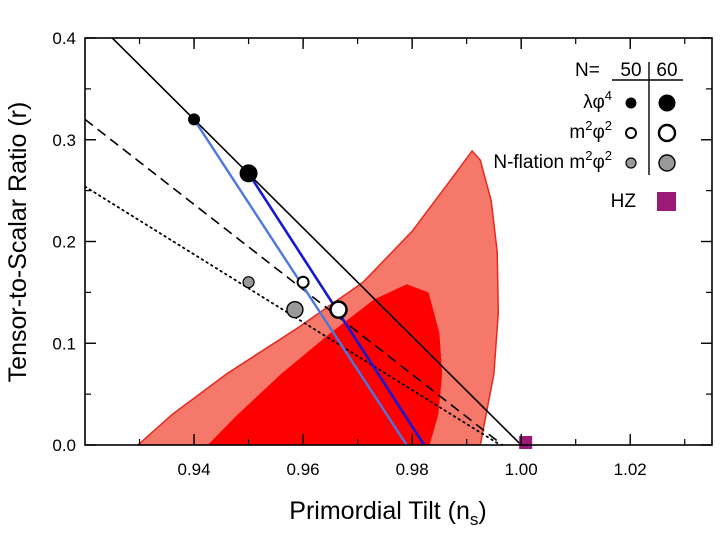 The height and width of the screenshot is (540, 720). I want to click on y-tick-label: 0.0, so click(64, 445).